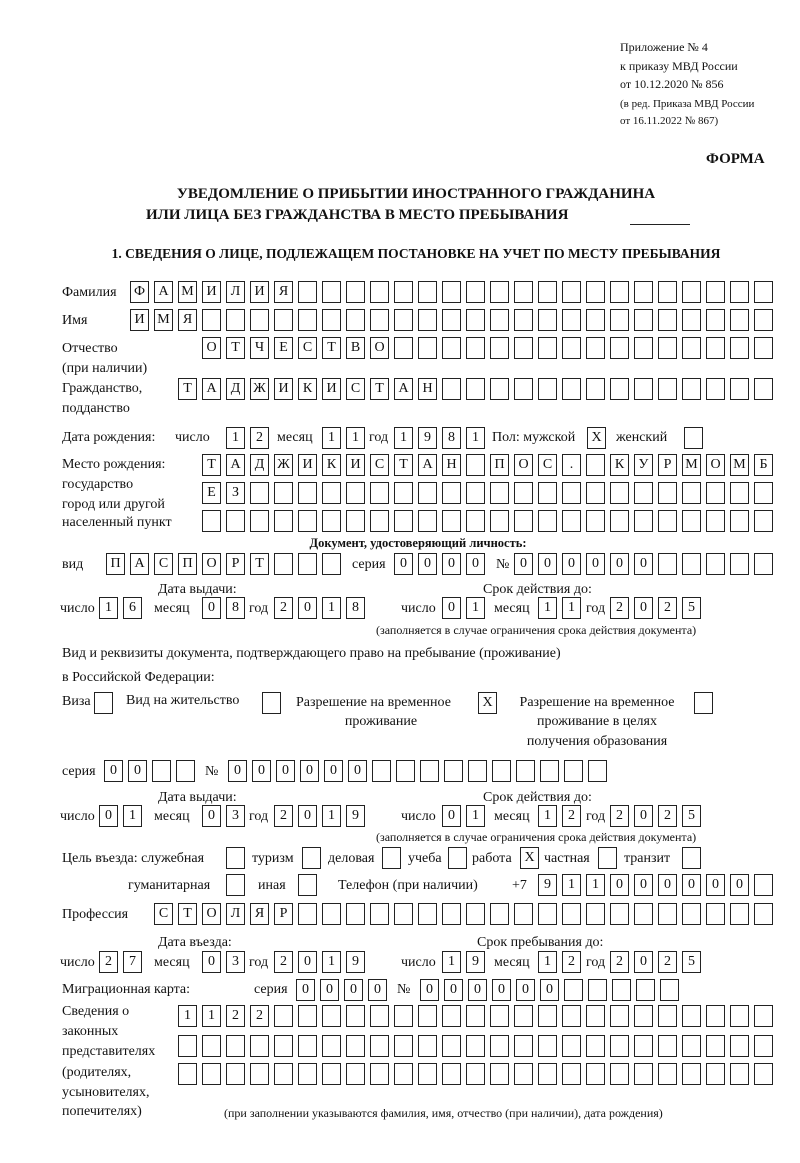  What do you see at coordinates (235, 608) in the screenshot?
I see `id-issue-month-cell: 8` at bounding box center [235, 608].